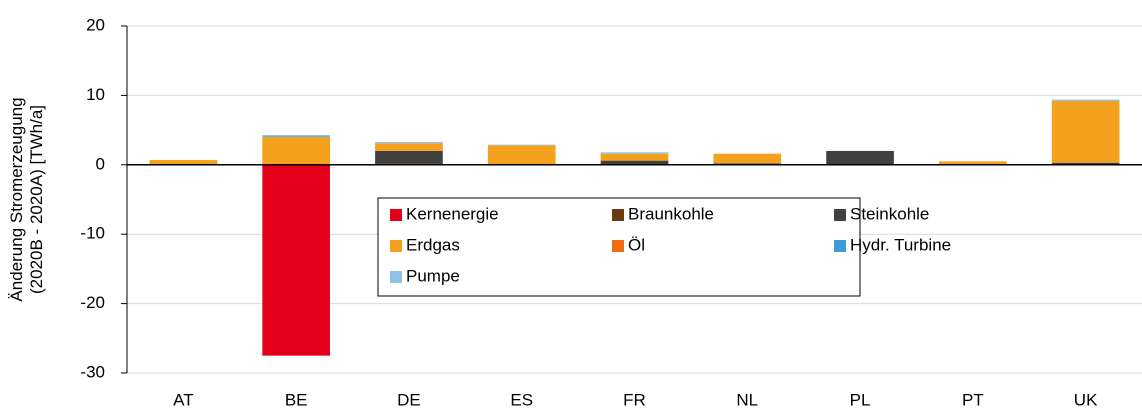 This screenshot has width=1142, height=412. I want to click on x-tick-label: PL, so click(860, 399).